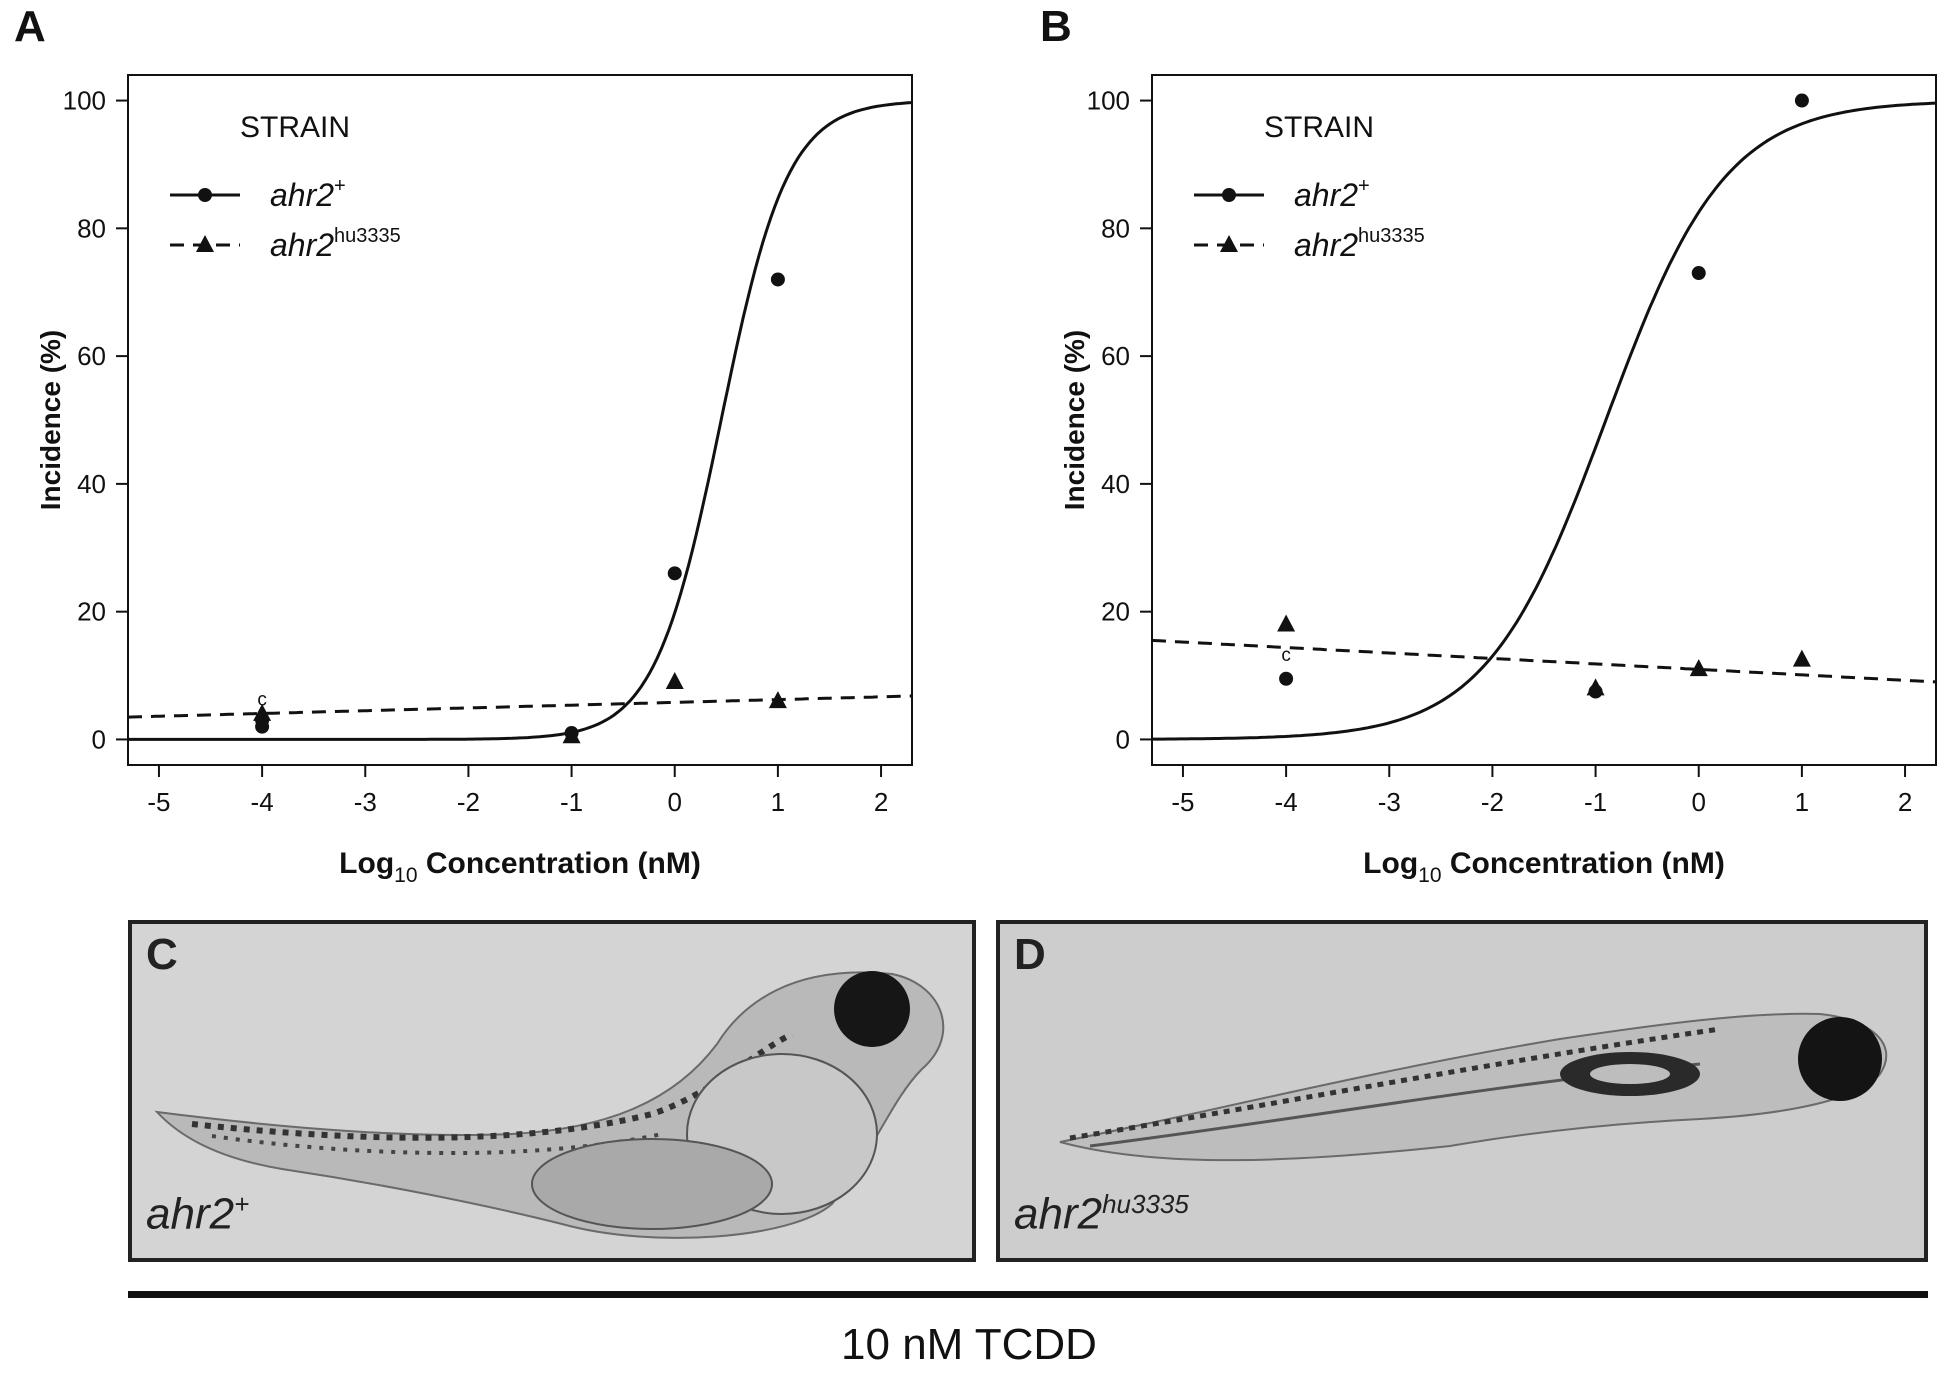 The width and height of the screenshot is (1938, 1375). I want to click on genotype-label-c: ahr2+, so click(198, 1214).